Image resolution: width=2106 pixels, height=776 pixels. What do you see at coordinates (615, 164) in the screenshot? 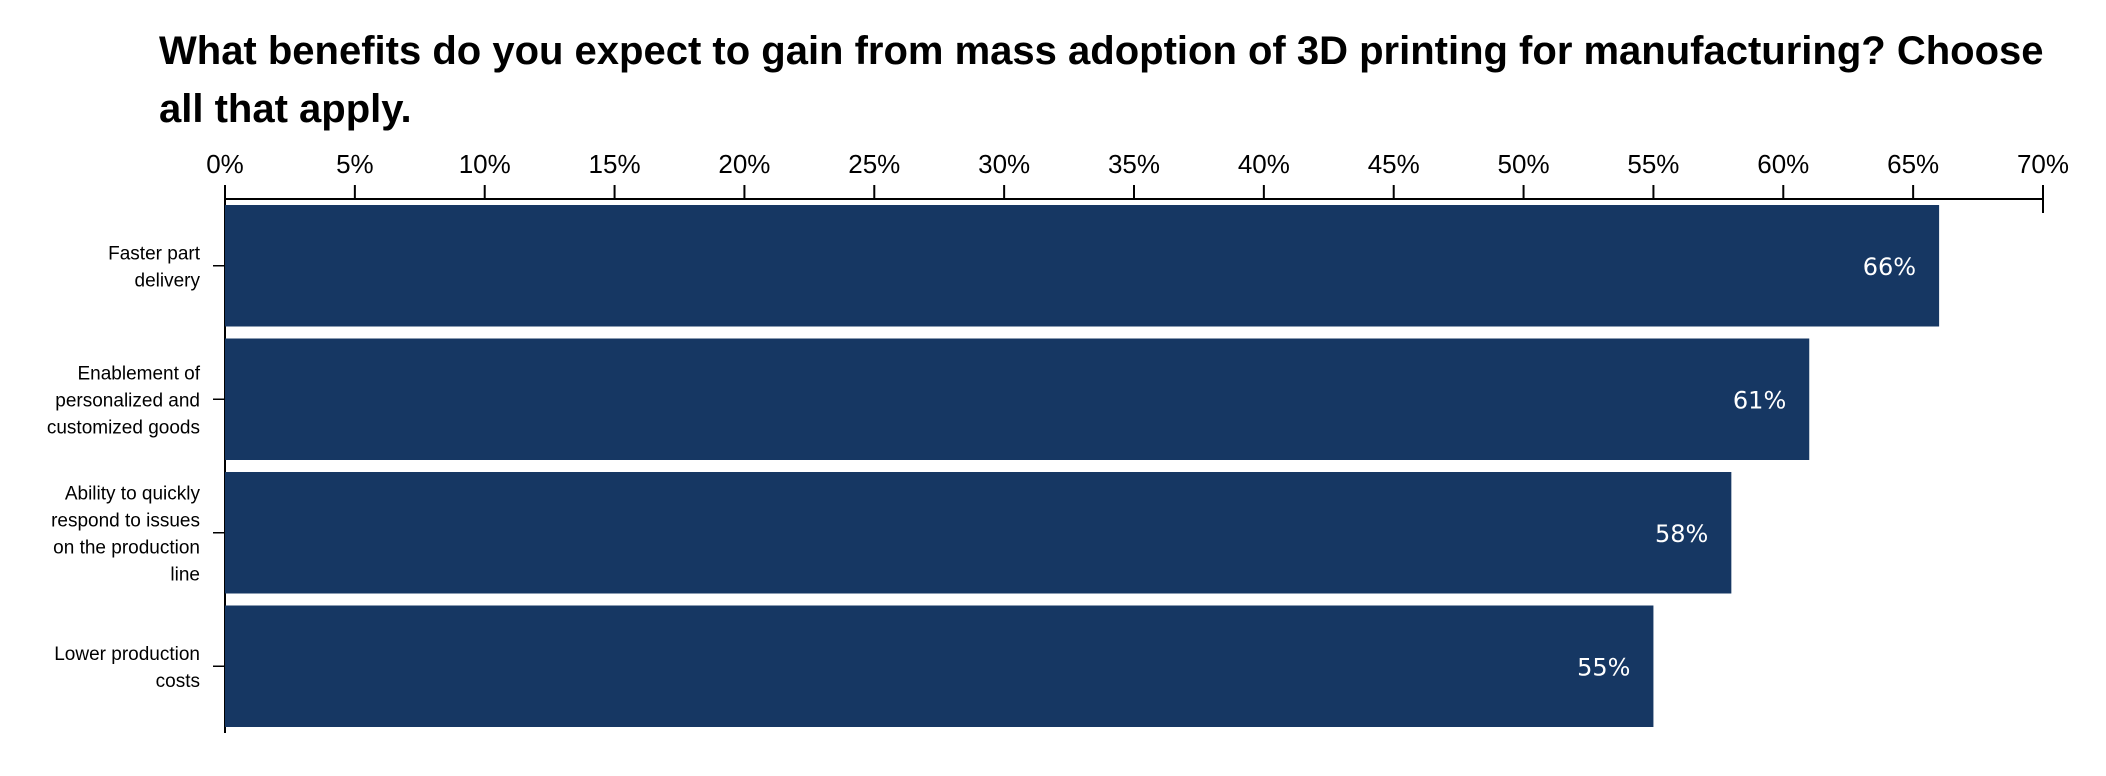
I see `x-tick-label: 15%` at bounding box center [615, 164].